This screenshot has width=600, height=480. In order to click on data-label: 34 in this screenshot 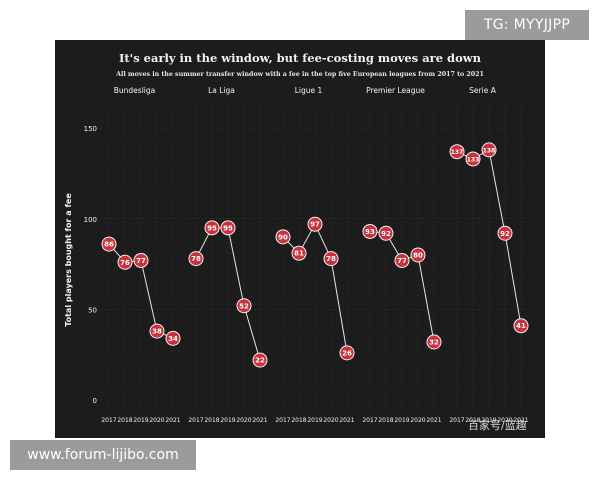, I will do `click(173, 339)`.